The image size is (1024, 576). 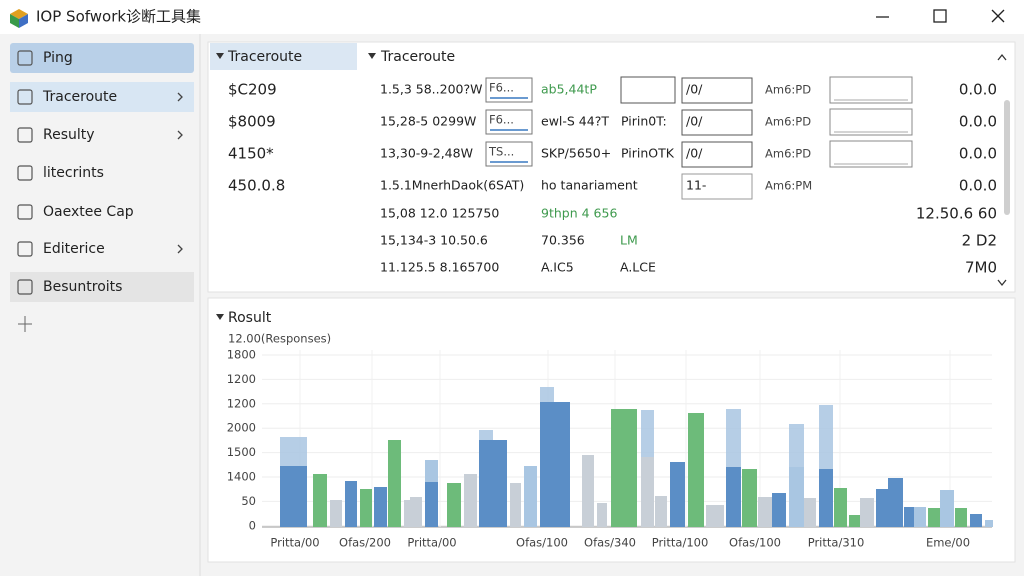 I want to click on panel-tab, so click(x=283, y=56).